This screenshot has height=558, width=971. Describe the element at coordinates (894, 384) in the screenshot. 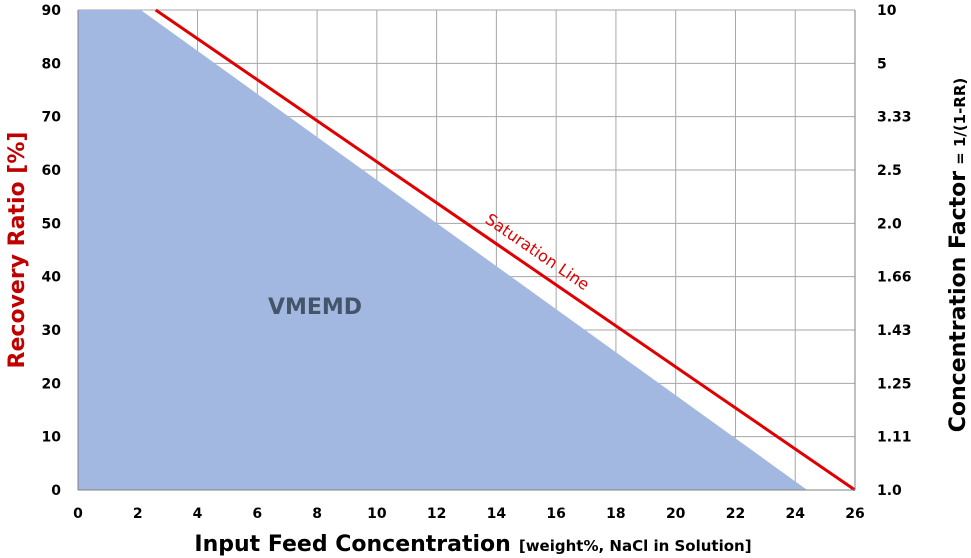

I see `y-right-tick-label: 1.25` at that location.